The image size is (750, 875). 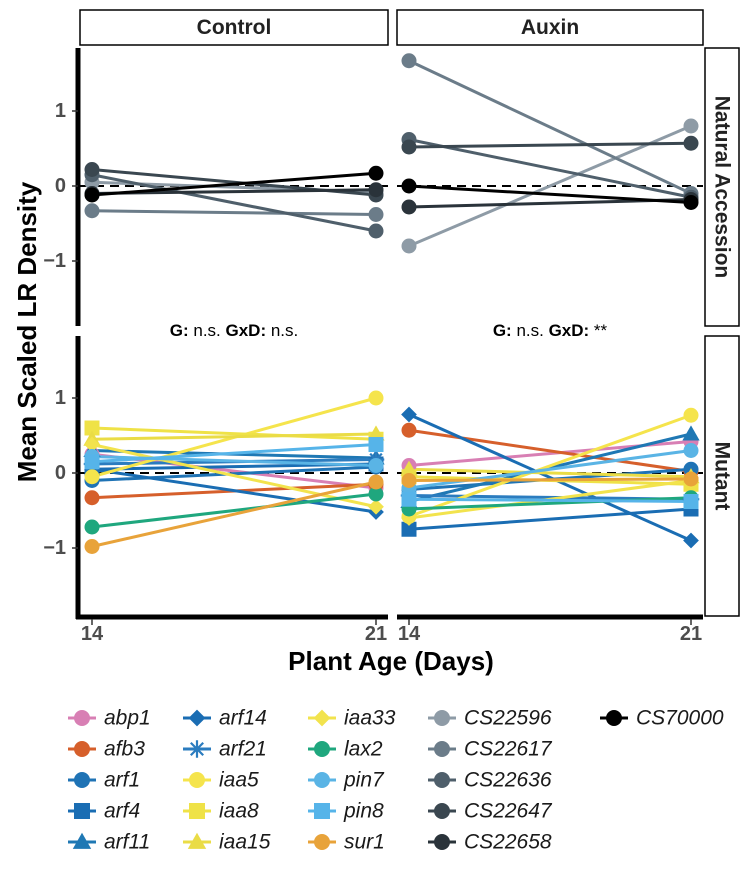 I want to click on legend-item-arf11: arf11, so click(x=109, y=842).